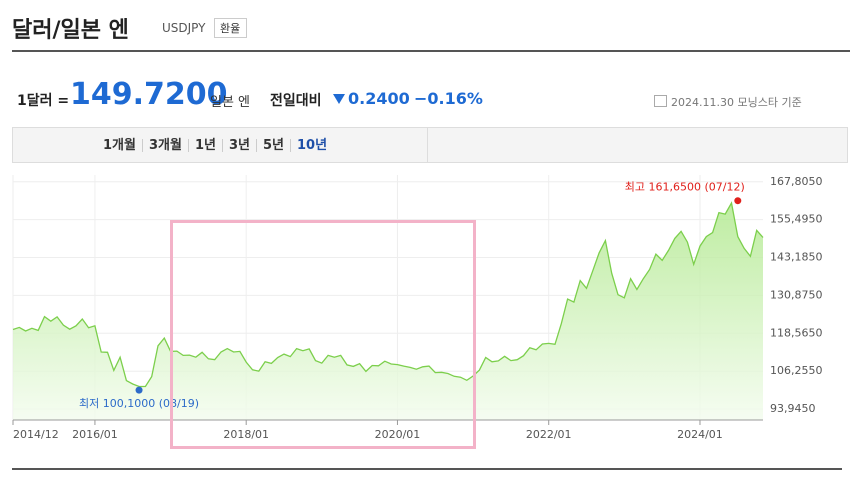 The height and width of the screenshot is (488, 850). I want to click on x-tick-label: 2022/01, so click(549, 434).